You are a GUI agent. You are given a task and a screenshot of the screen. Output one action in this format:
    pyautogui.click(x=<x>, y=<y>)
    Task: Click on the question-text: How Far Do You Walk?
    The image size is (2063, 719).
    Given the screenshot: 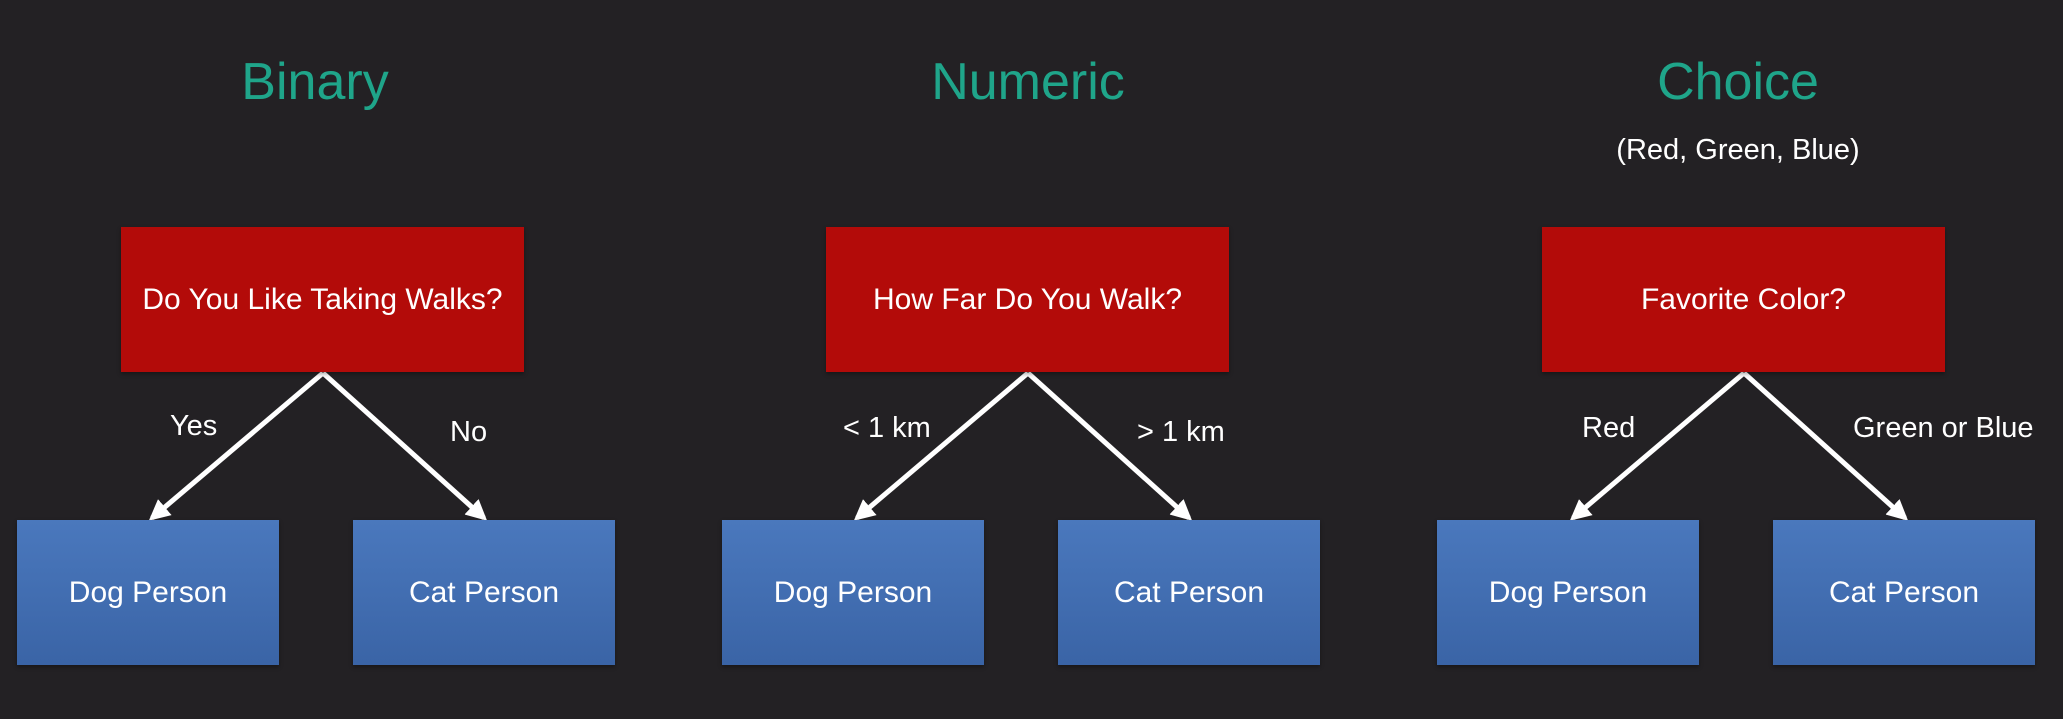 What is the action you would take?
    pyautogui.click(x=1027, y=299)
    